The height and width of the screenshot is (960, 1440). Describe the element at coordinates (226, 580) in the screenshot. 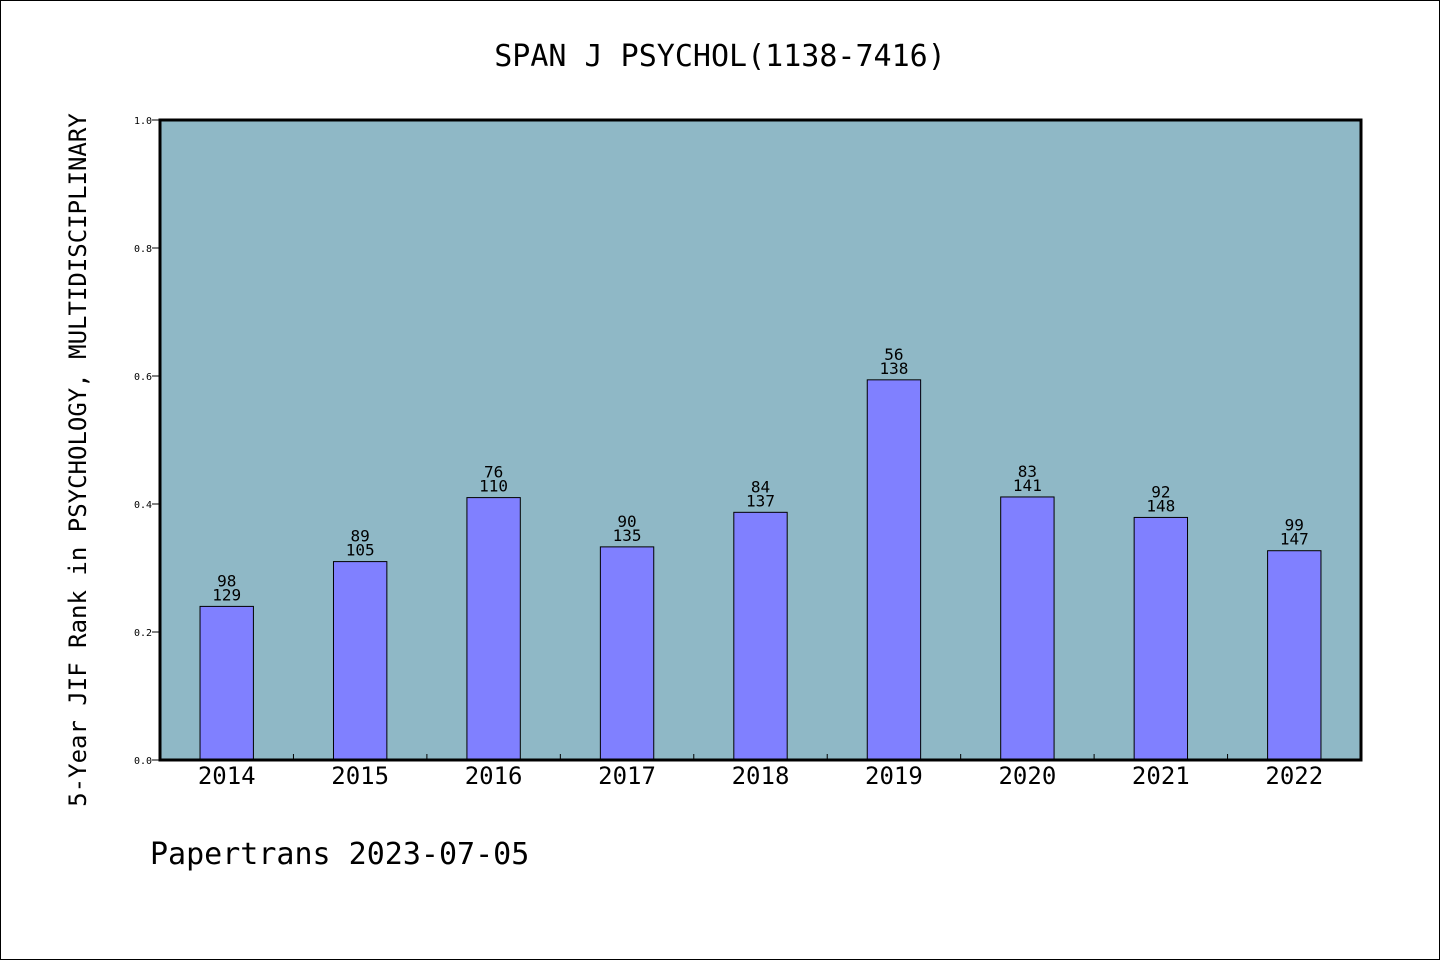

I see `bar-rank-label: 98` at that location.